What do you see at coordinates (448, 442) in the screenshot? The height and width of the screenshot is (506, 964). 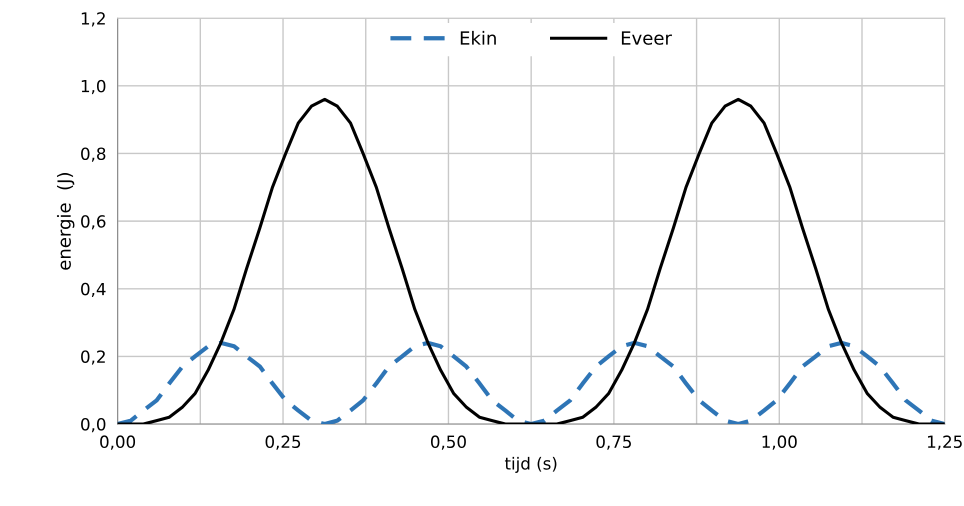 I see `x-tick-label: 0,50` at bounding box center [448, 442].